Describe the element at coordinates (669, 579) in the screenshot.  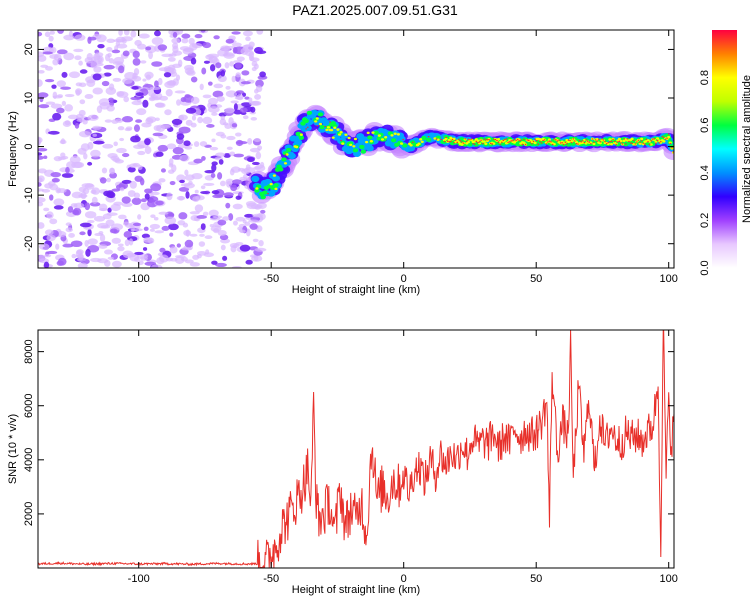
I see `x-tick-label: 100` at that location.